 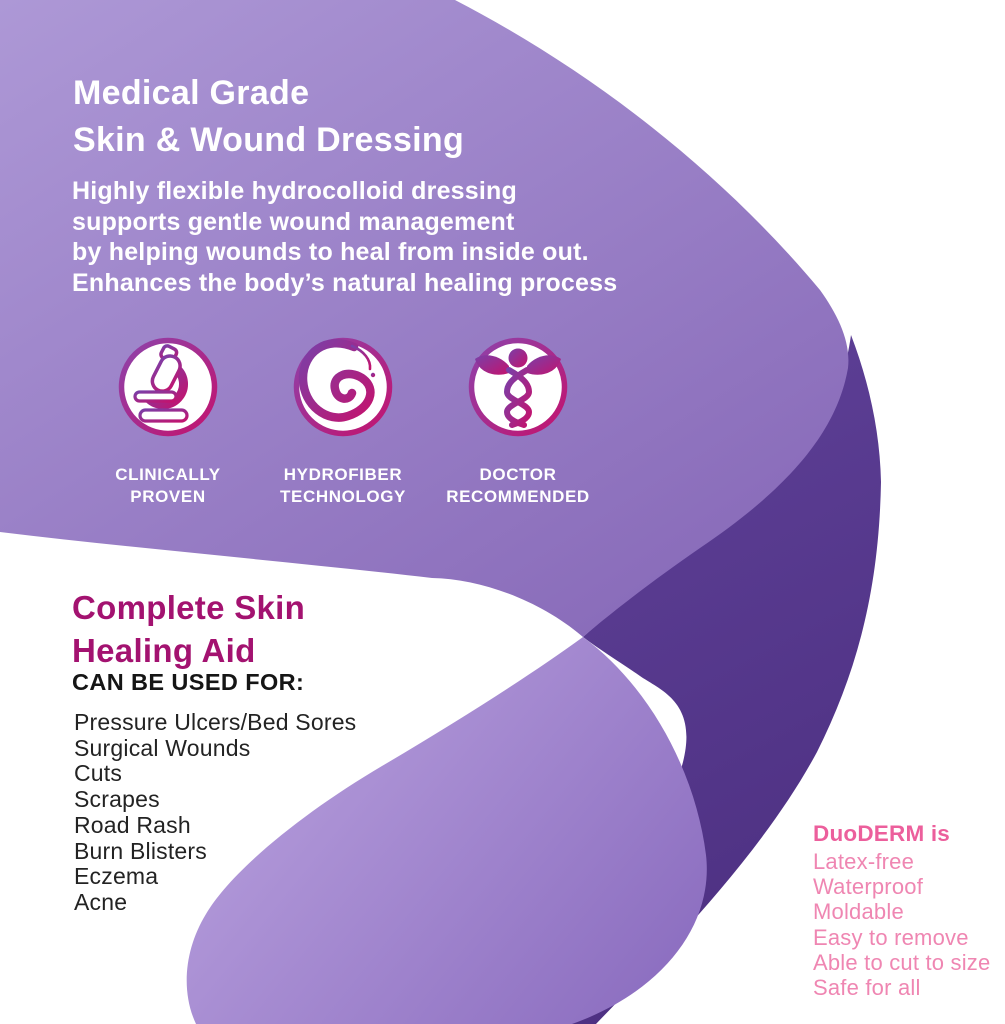 I want to click on badge-clinically-proven: CLINICALLY PROVEN, so click(x=168, y=419).